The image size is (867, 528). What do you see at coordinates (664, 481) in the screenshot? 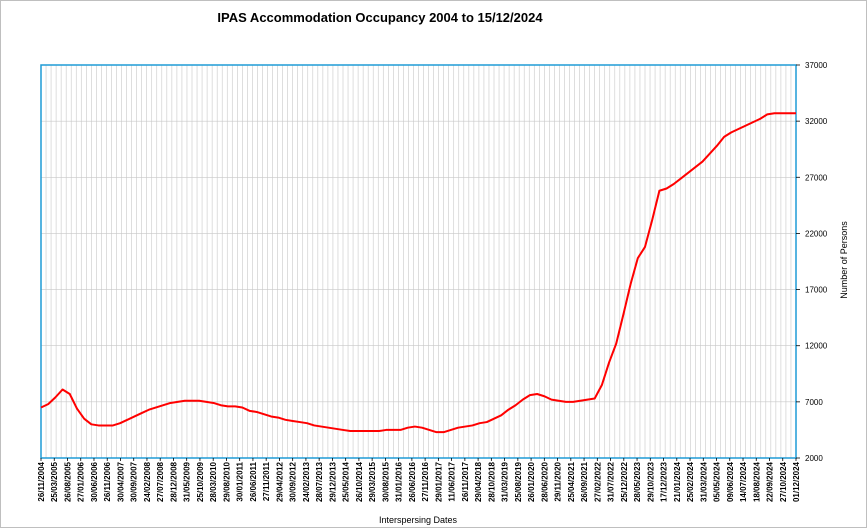
I see `x-tick-label: 17/12/2023` at bounding box center [664, 481].